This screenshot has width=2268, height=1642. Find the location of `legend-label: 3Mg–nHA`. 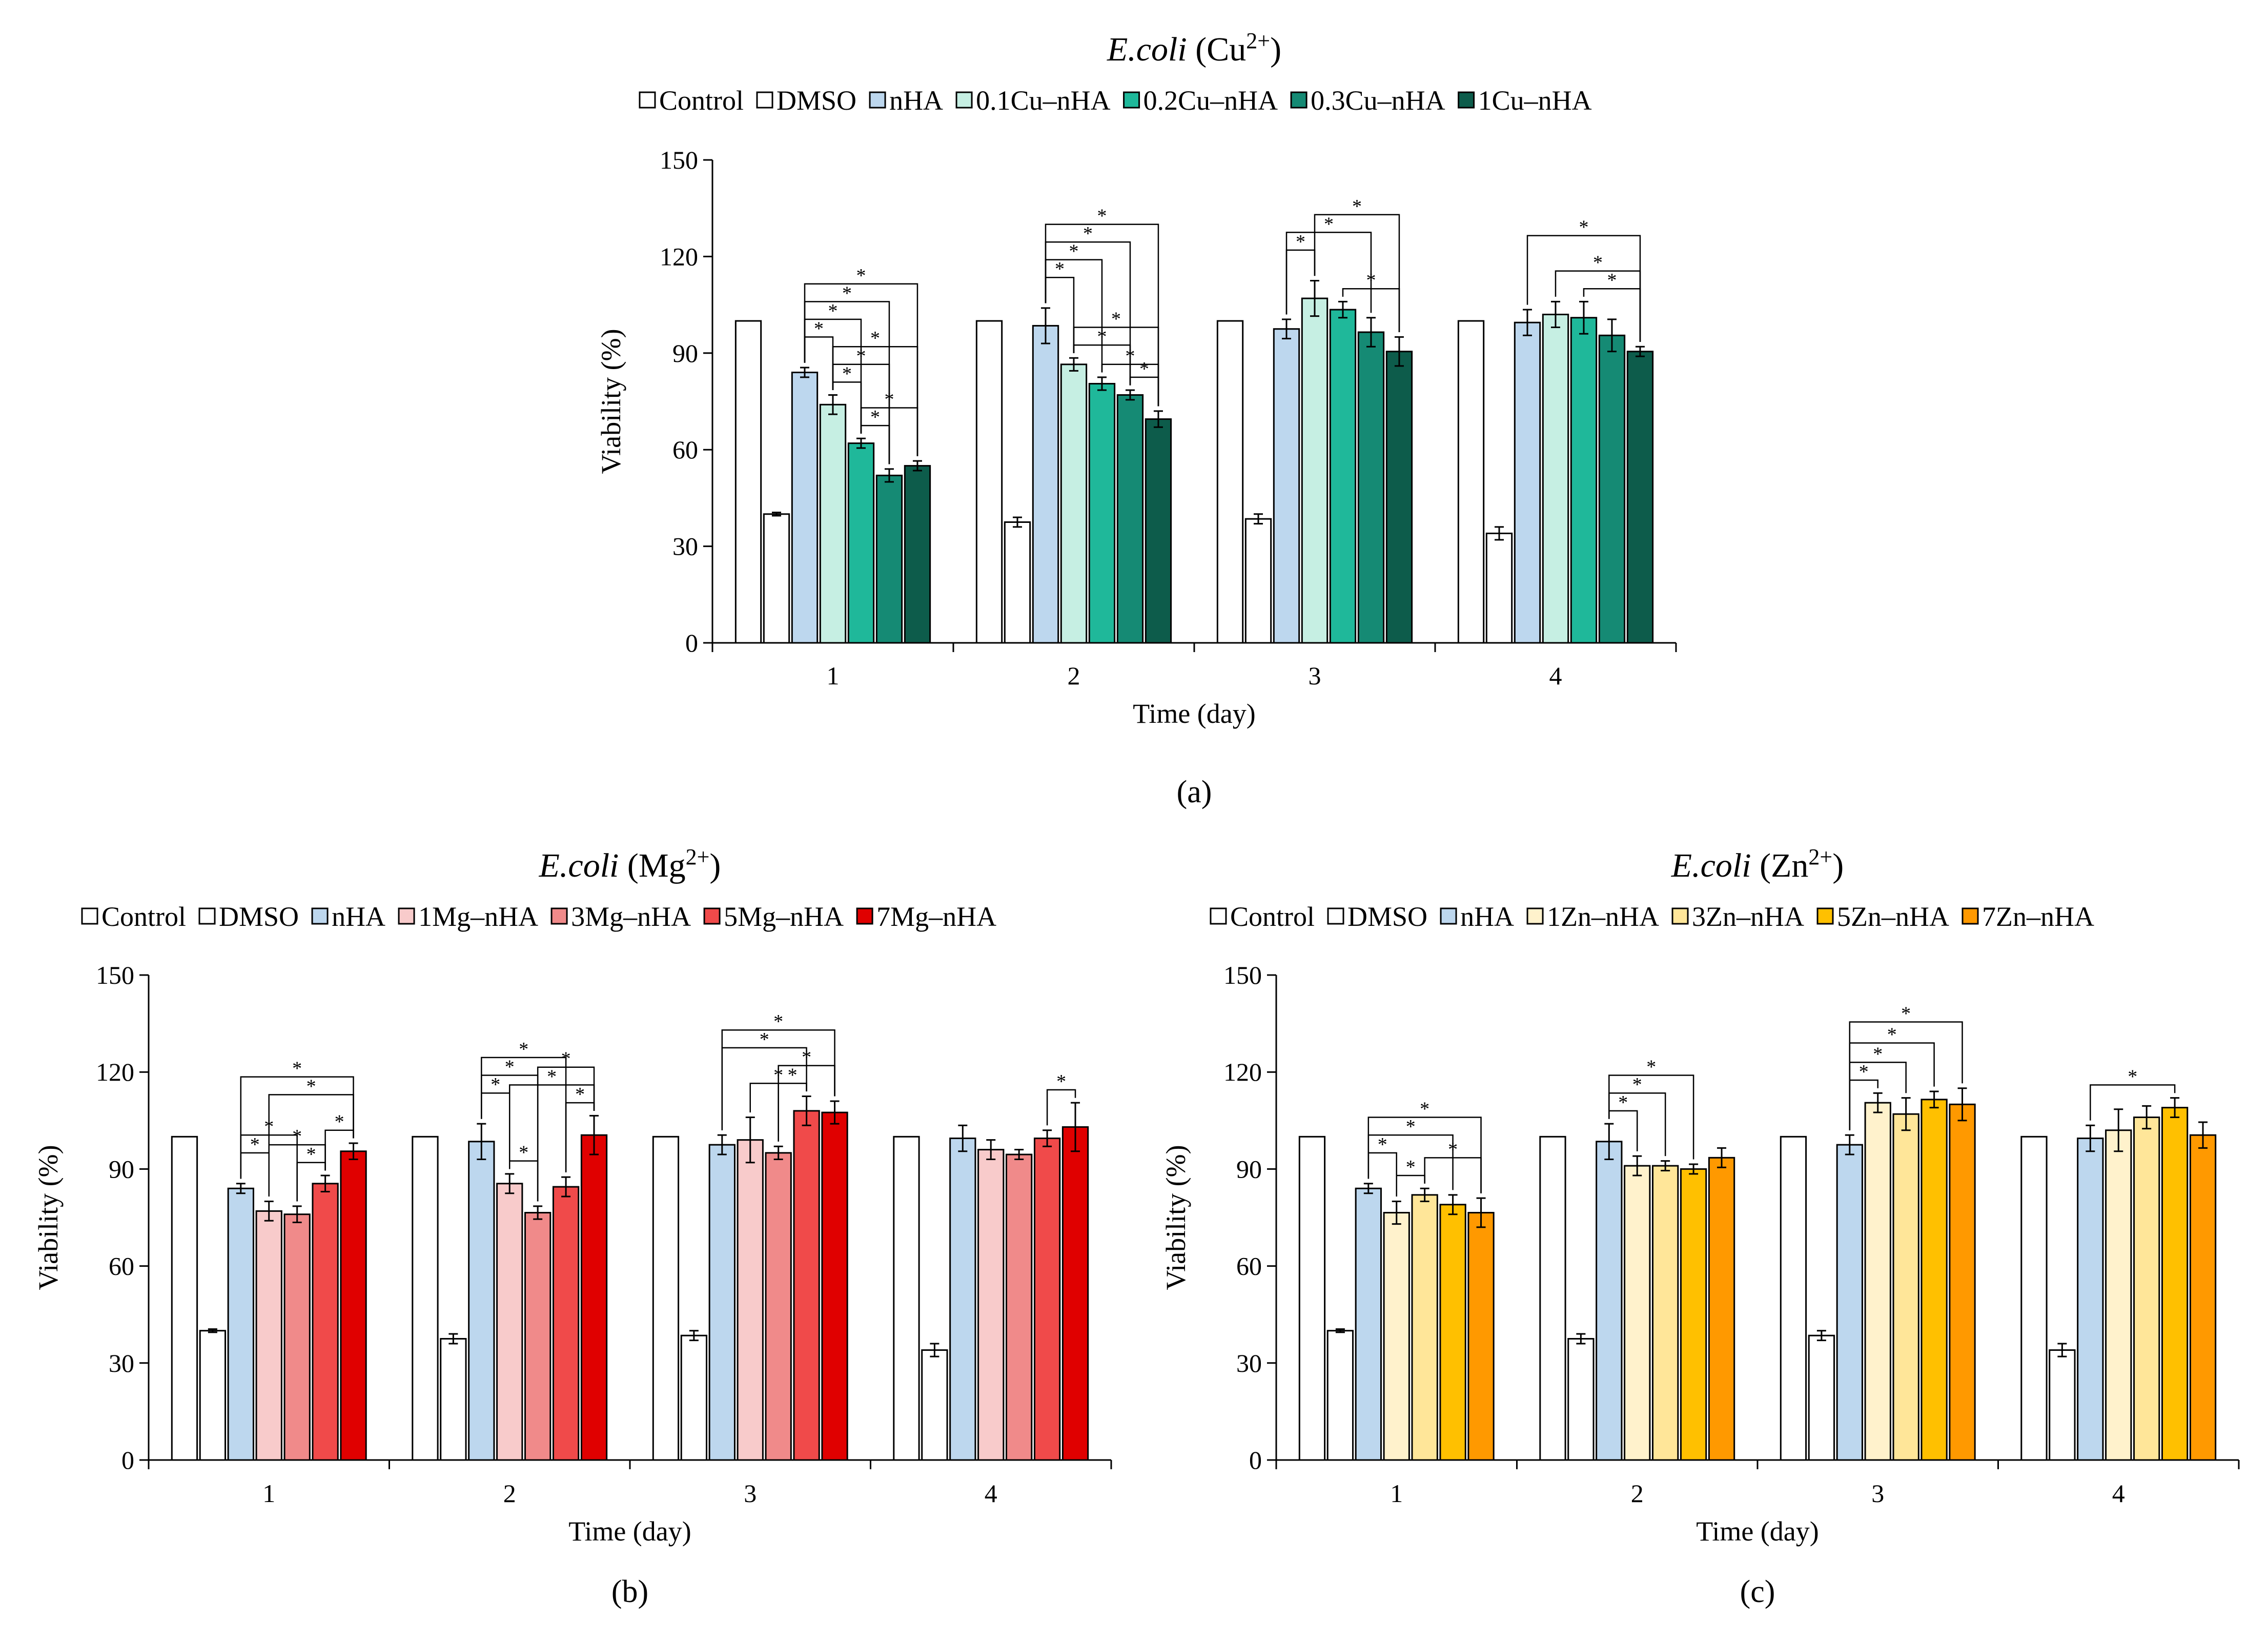

legend-label: 3Mg–nHA is located at coordinates (631, 917).